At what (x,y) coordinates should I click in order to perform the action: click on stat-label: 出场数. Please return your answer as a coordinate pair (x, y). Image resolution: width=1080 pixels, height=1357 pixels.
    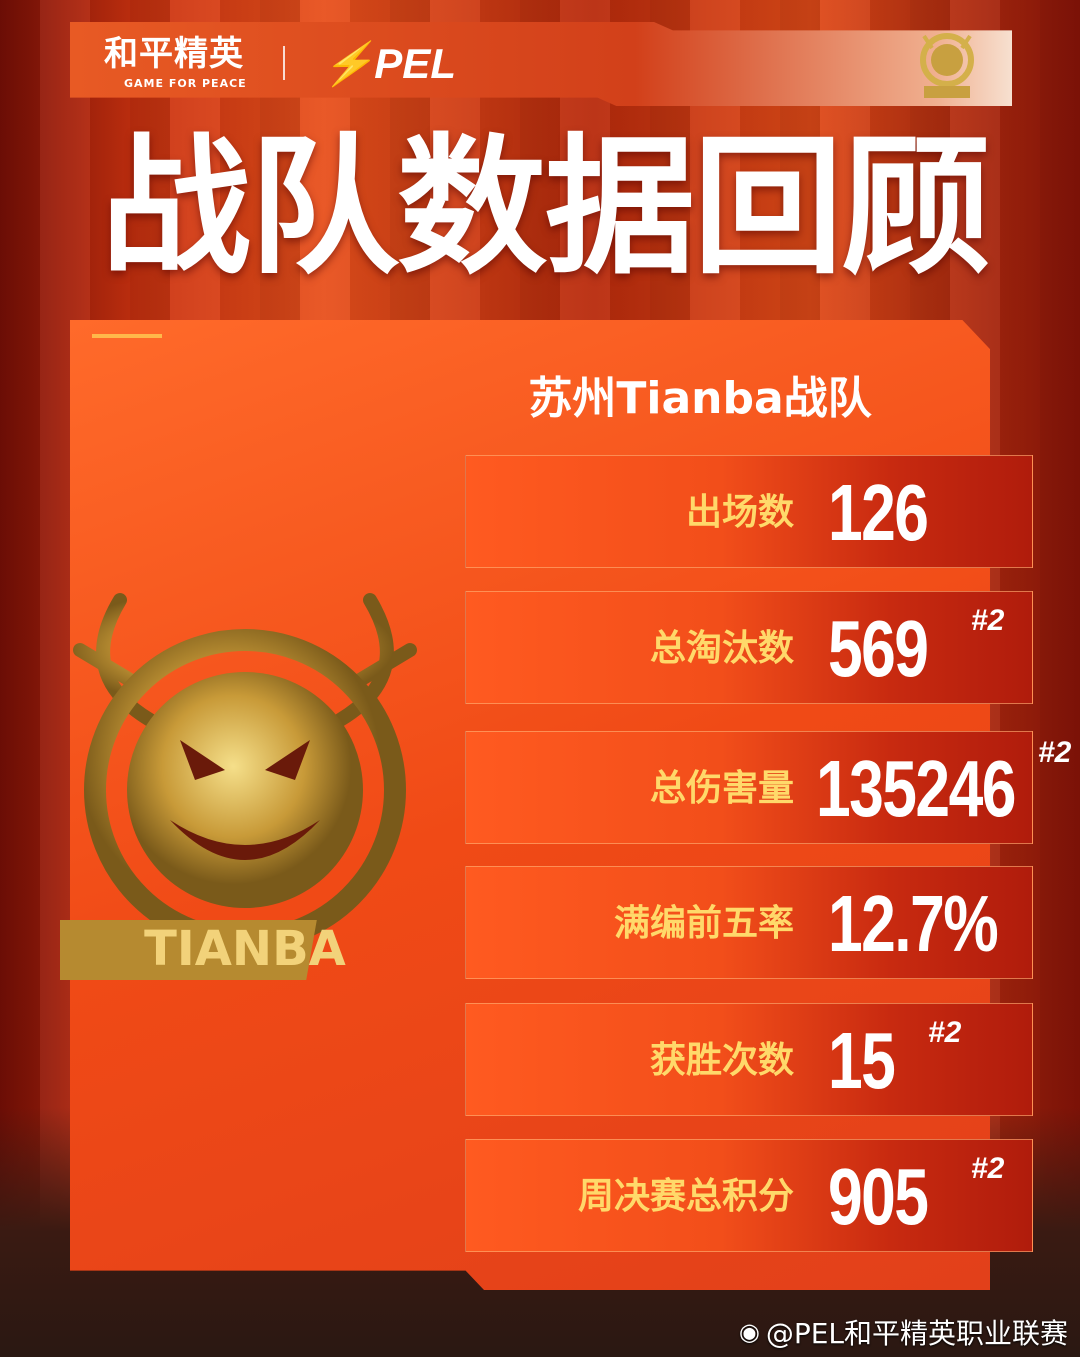
    Looking at the image, I should click on (739, 512).